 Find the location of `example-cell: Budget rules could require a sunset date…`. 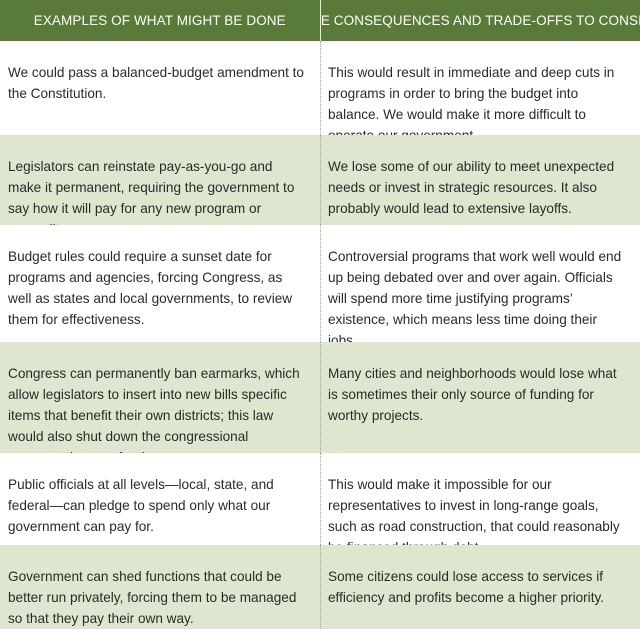

example-cell: Budget rules could require a sunset date… is located at coordinates (150, 288).